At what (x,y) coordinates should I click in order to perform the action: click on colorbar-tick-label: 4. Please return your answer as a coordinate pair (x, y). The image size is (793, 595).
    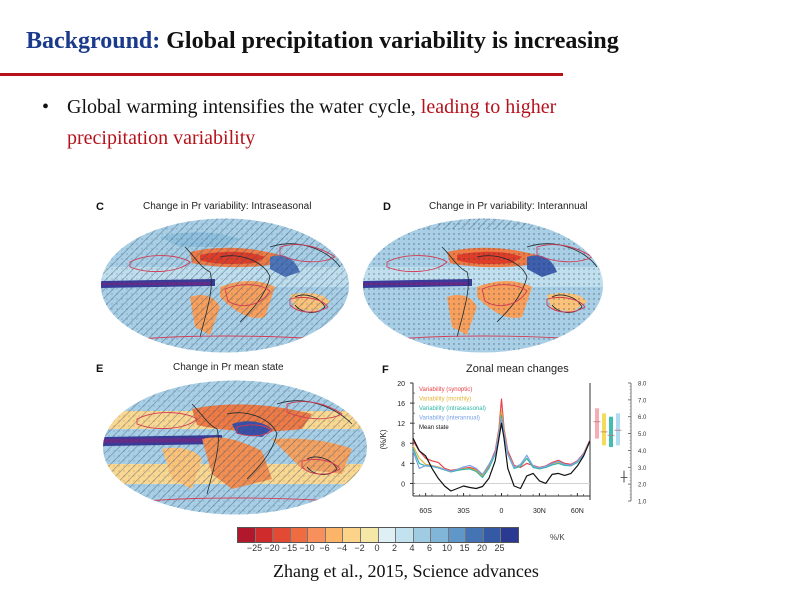
    Looking at the image, I should click on (412, 548).